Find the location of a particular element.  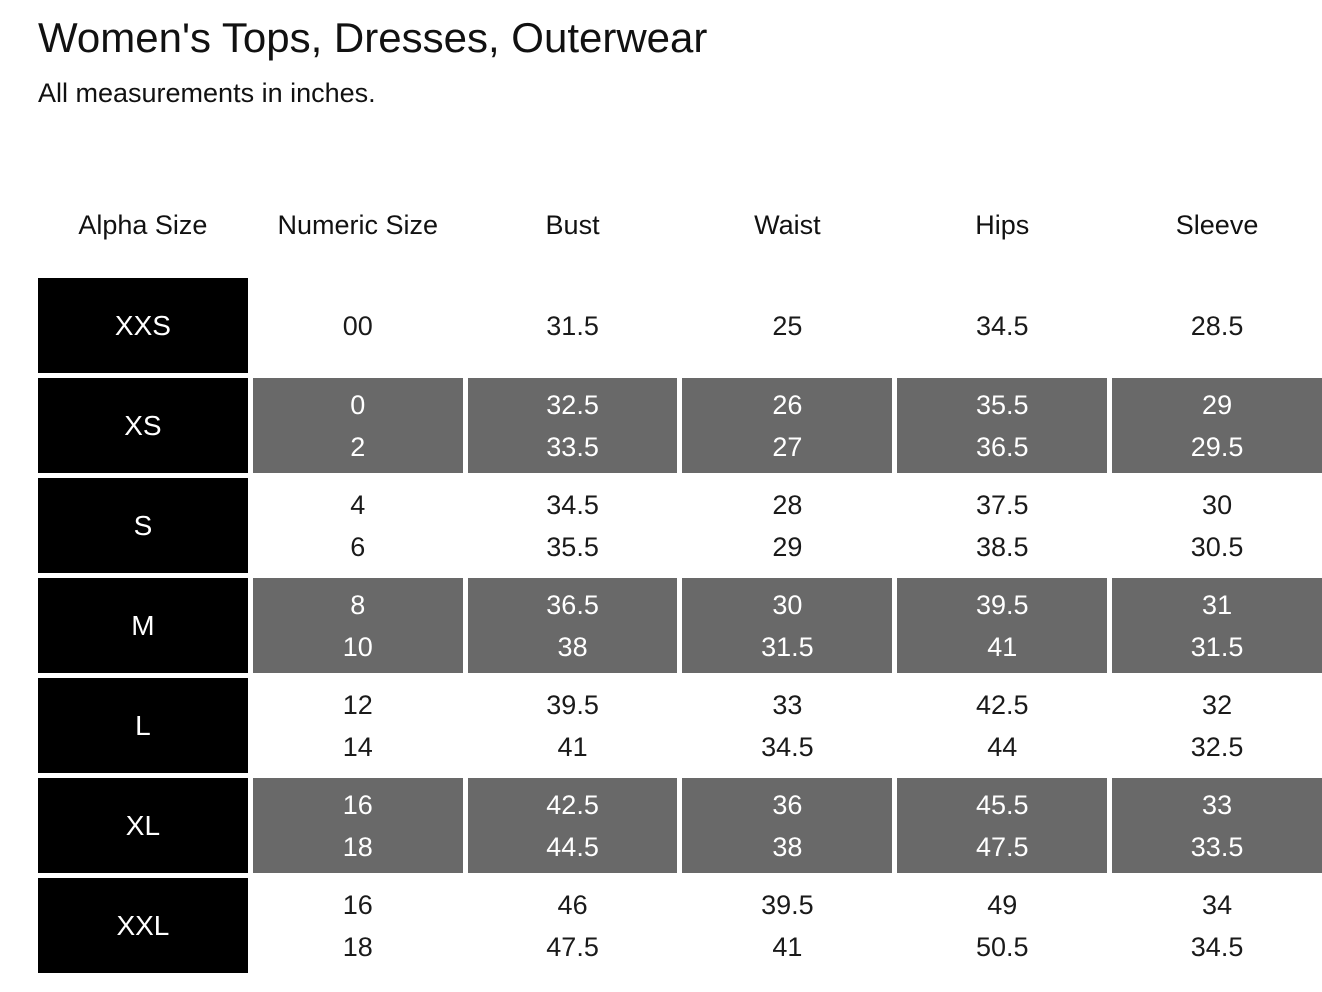

cell-value: 28 is located at coordinates (787, 504).